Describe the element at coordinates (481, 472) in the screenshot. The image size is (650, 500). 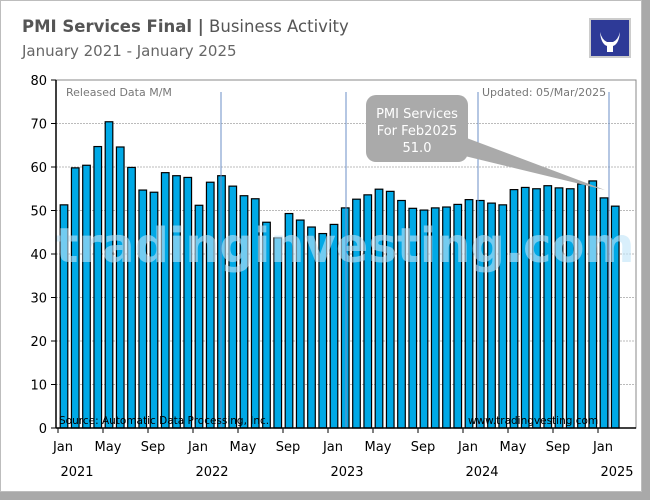
I see `year-label: 2024` at that location.